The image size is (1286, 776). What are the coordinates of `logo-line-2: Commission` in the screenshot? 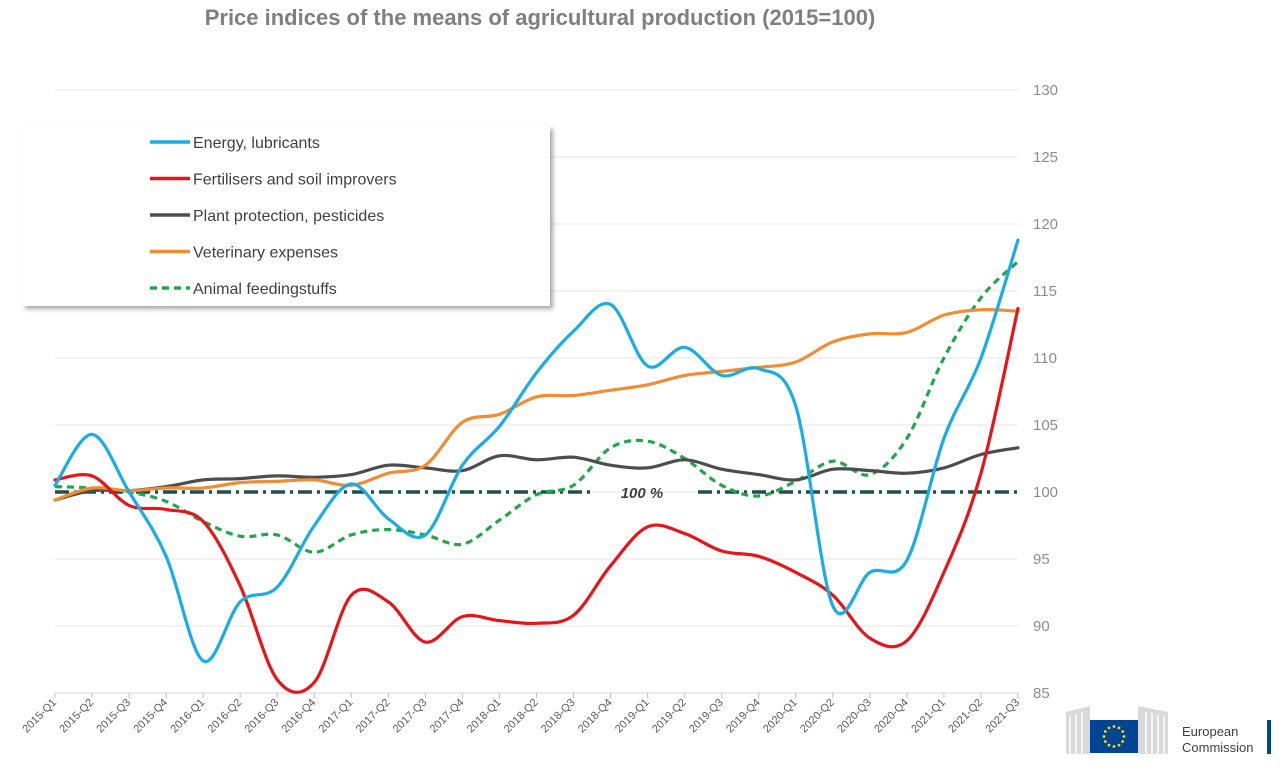 It's located at (1218, 747).